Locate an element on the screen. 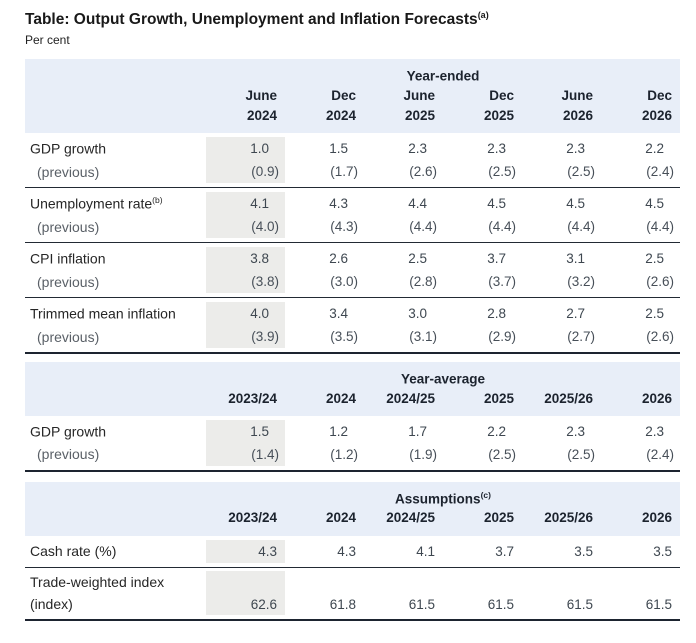 The image size is (696, 643). footnote-marker-a: (a) is located at coordinates (483, 15).